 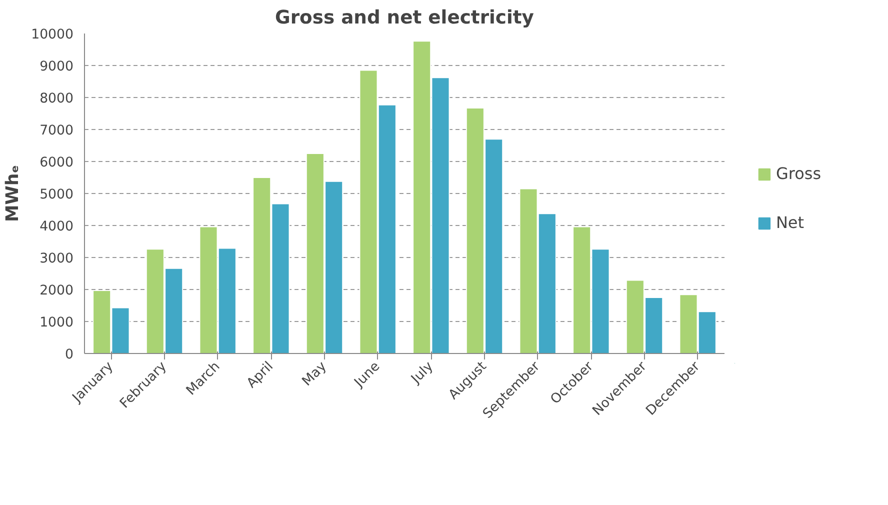 What do you see at coordinates (404, 18) in the screenshot?
I see `chart-title: Gross and net electricity` at bounding box center [404, 18].